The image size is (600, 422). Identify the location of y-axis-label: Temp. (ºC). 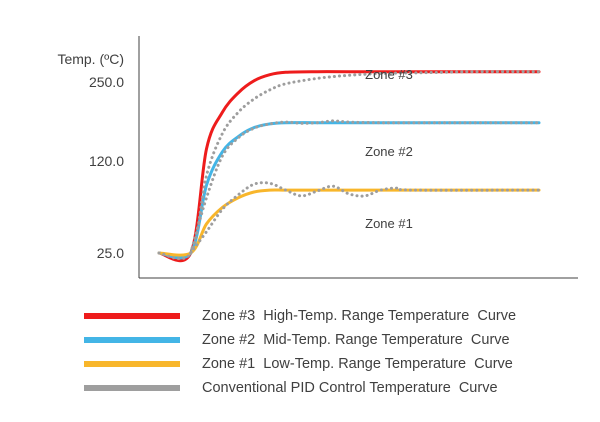
(90, 59).